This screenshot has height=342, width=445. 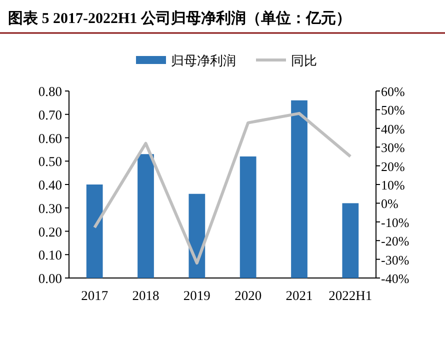 What do you see at coordinates (395, 241) in the screenshot?
I see `y2-tick-label: -20%` at bounding box center [395, 241].